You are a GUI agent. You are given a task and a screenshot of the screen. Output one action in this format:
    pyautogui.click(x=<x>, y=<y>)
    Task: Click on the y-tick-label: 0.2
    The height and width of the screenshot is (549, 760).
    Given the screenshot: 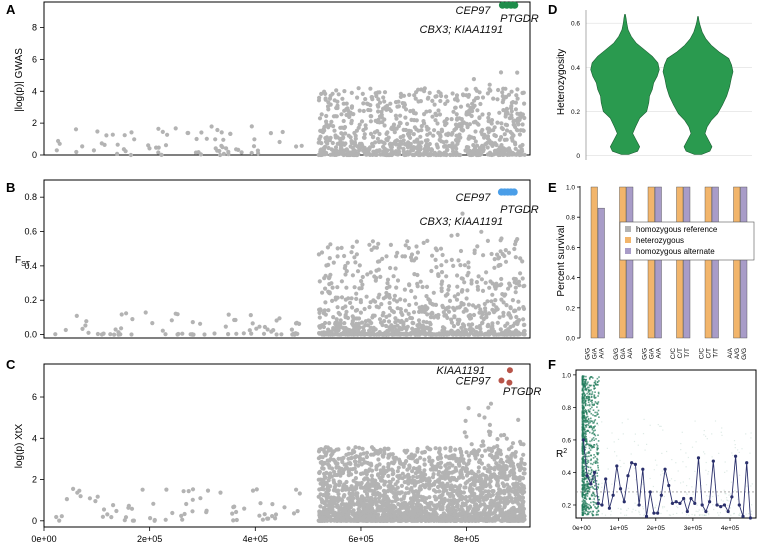 What is the action you would take?
    pyautogui.click(x=575, y=112)
    